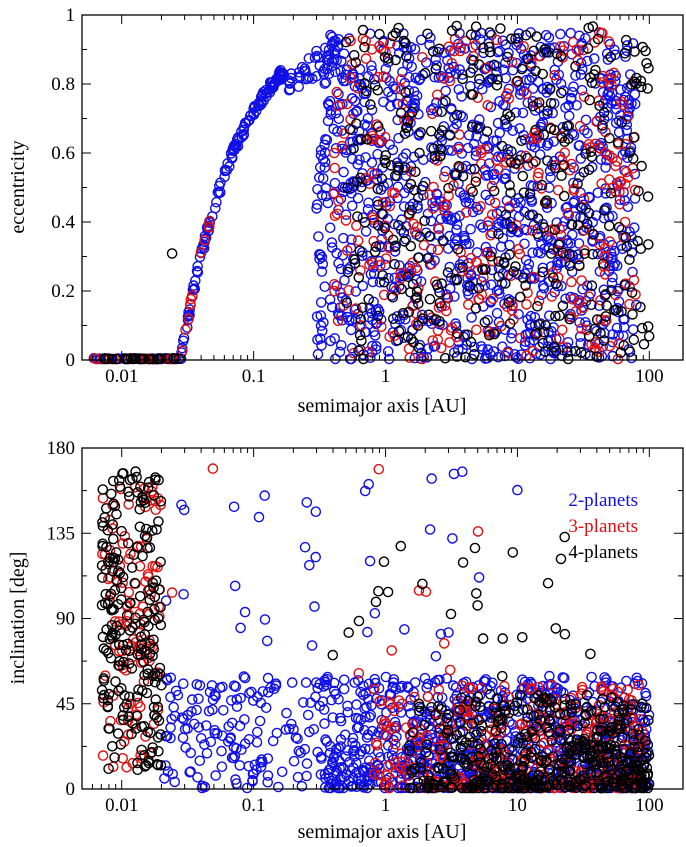 This screenshot has width=686, height=847. Describe the element at coordinates (71, 789) in the screenshot. I see `y-tick-label: 0` at that location.